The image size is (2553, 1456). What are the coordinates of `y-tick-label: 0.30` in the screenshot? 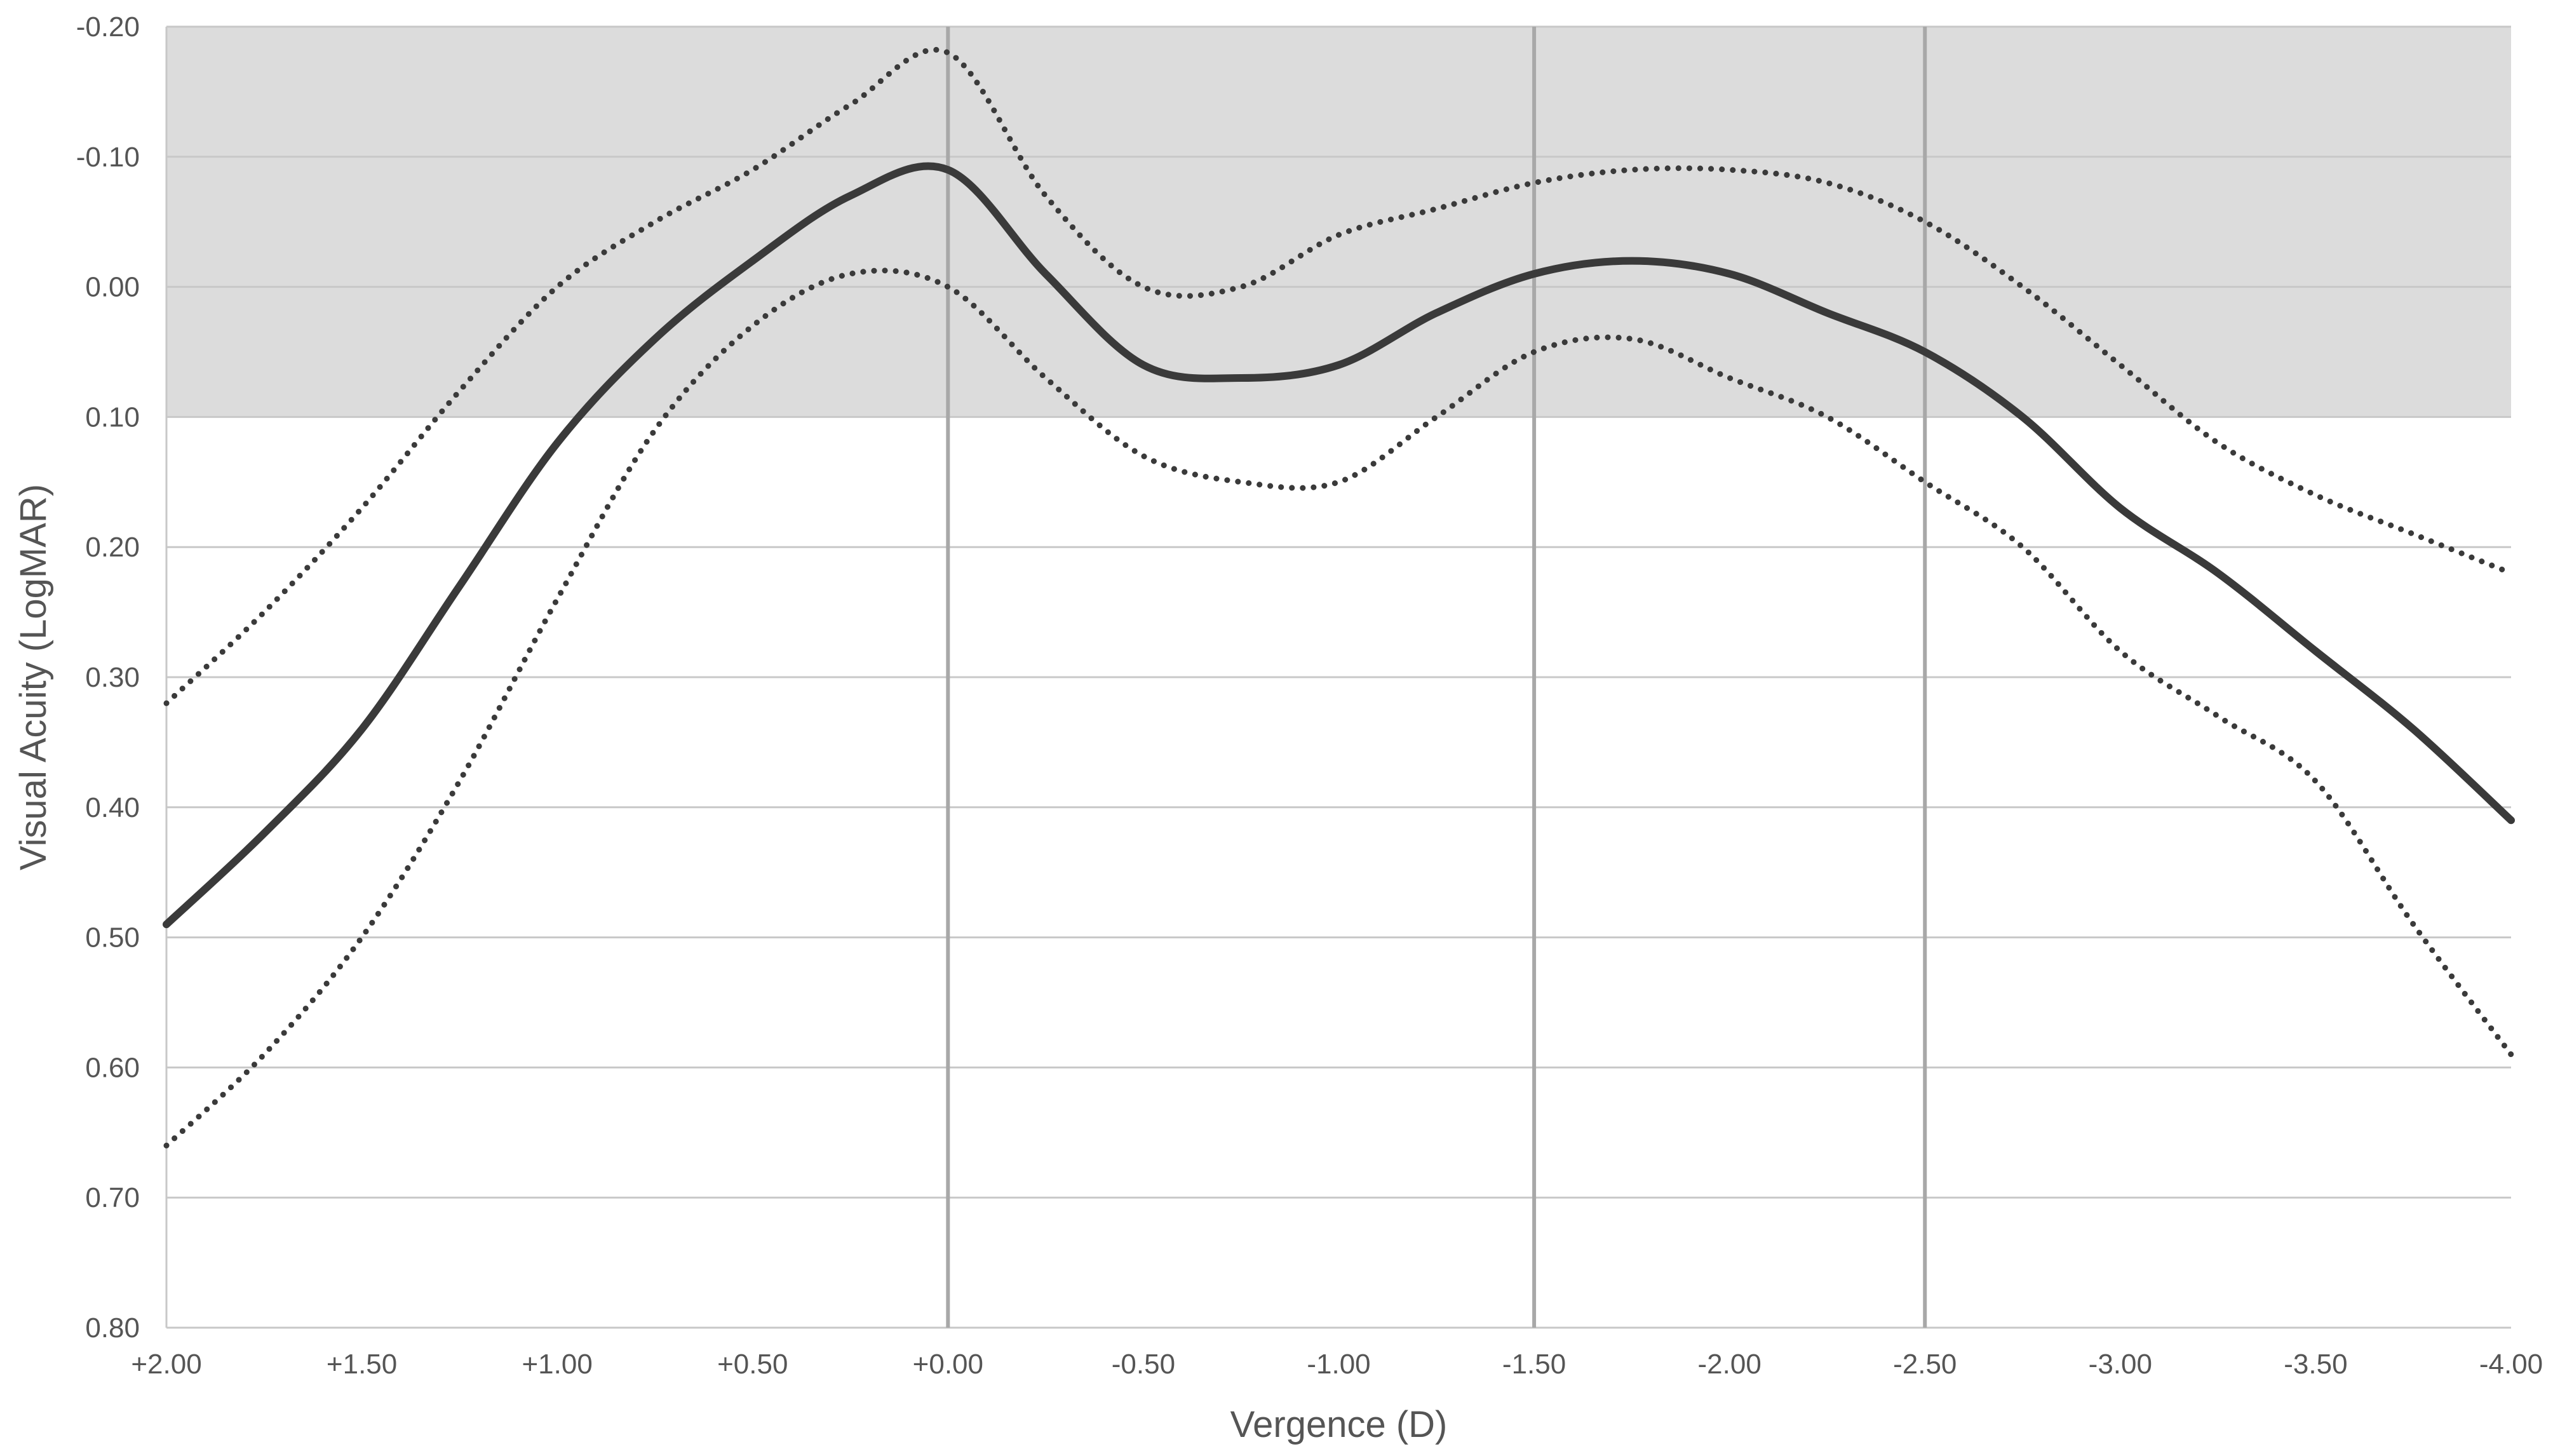 It's located at (112, 677).